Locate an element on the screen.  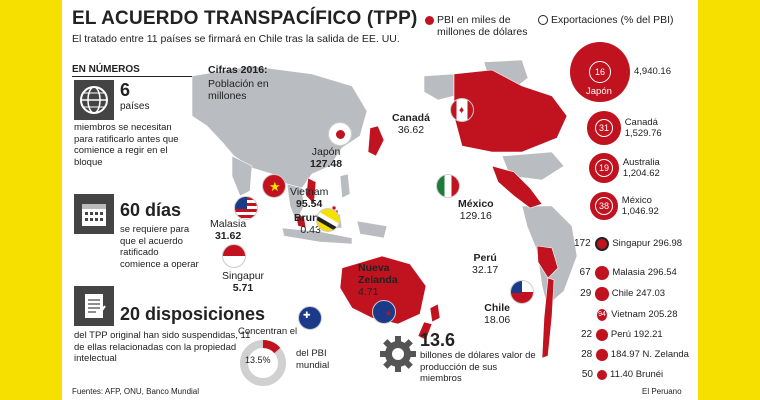
gdp-bubble-label: Chile 247.03 is located at coordinates (638, 293).